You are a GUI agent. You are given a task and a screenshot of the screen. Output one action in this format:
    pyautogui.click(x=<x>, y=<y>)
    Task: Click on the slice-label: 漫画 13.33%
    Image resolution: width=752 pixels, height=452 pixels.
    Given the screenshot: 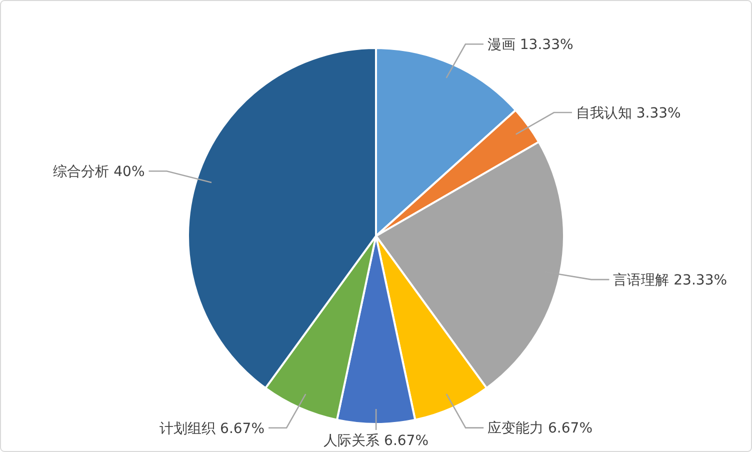 What is the action you would take?
    pyautogui.click(x=530, y=45)
    